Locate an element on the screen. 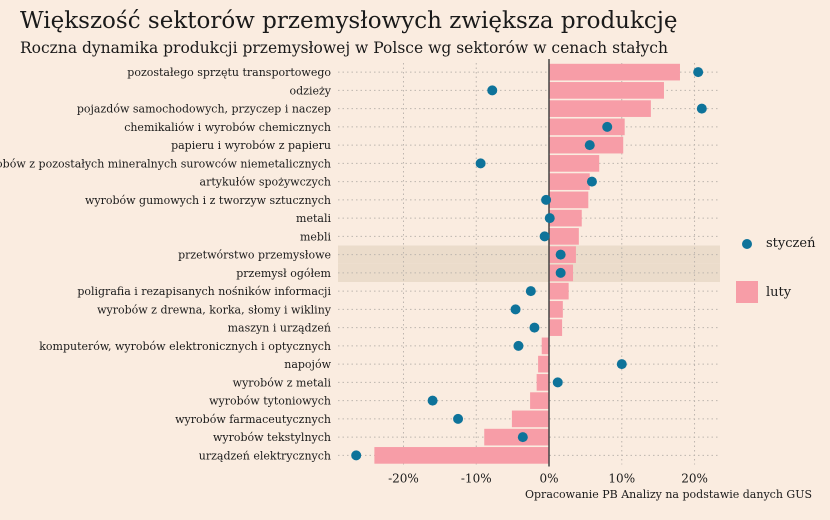 This screenshot has height=520, width=830. x-tick-label: 20% is located at coordinates (694, 479).